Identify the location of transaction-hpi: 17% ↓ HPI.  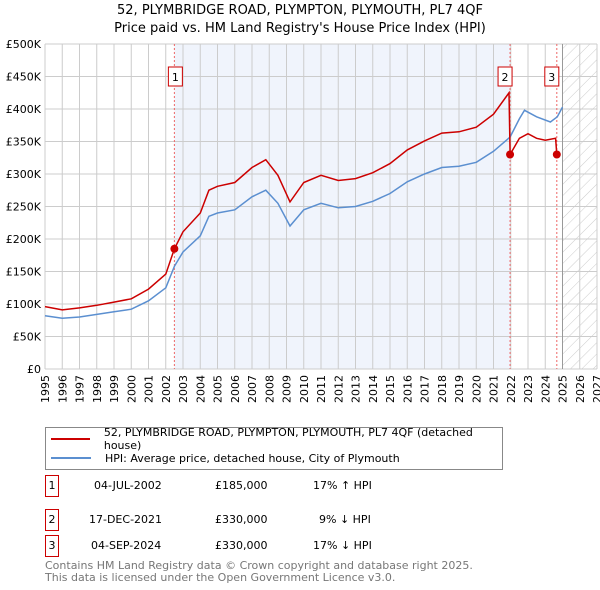
(342, 545).